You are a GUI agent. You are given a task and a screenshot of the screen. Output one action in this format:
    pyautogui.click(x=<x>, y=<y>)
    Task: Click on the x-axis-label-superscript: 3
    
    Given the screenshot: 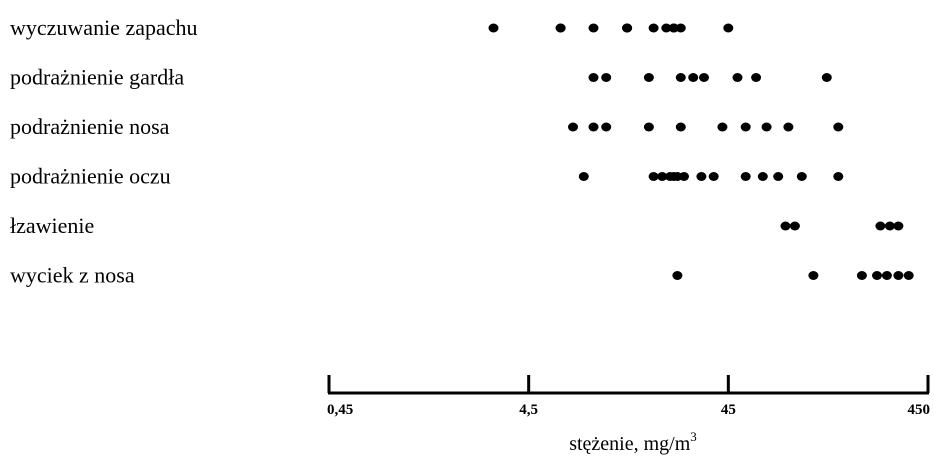 What is the action you would take?
    pyautogui.click(x=693, y=436)
    